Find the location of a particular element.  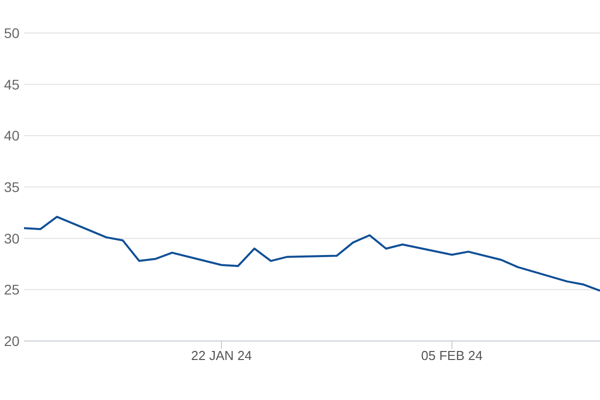

y-tick-label: 40 is located at coordinates (12, 136).